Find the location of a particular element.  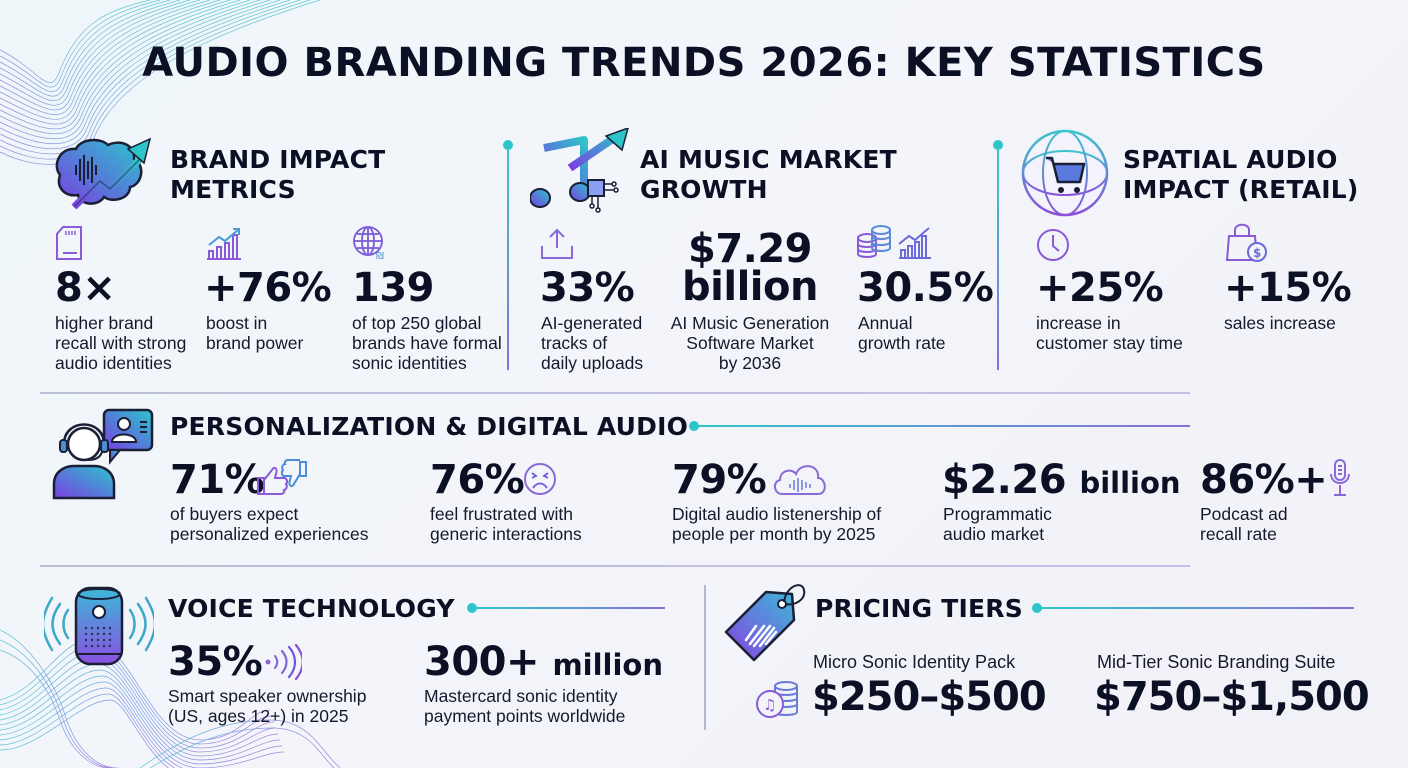

desc-line: Software Market is located at coordinates (750, 343).